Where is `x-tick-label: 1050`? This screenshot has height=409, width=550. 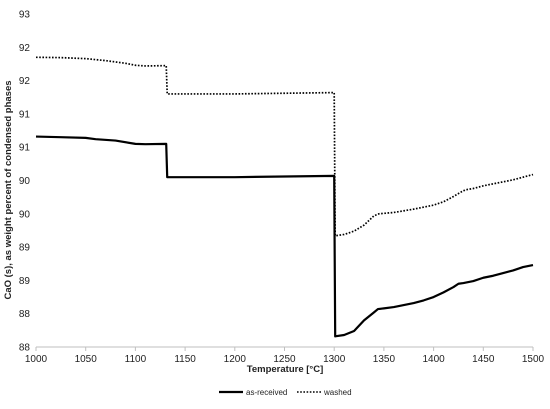
x-tick-label: 1050 is located at coordinates (86, 359).